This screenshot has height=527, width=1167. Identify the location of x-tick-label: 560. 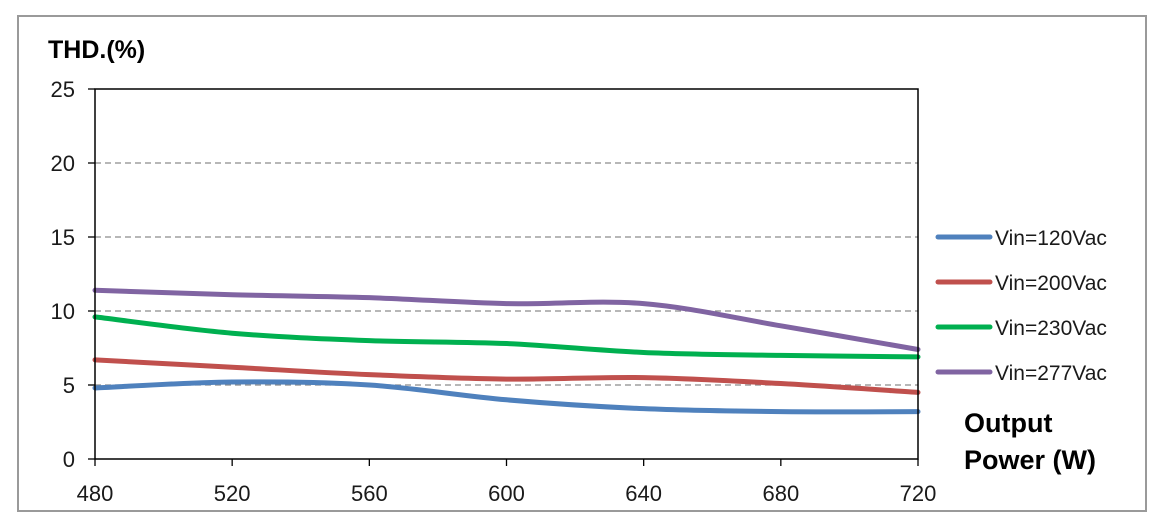
(369, 493).